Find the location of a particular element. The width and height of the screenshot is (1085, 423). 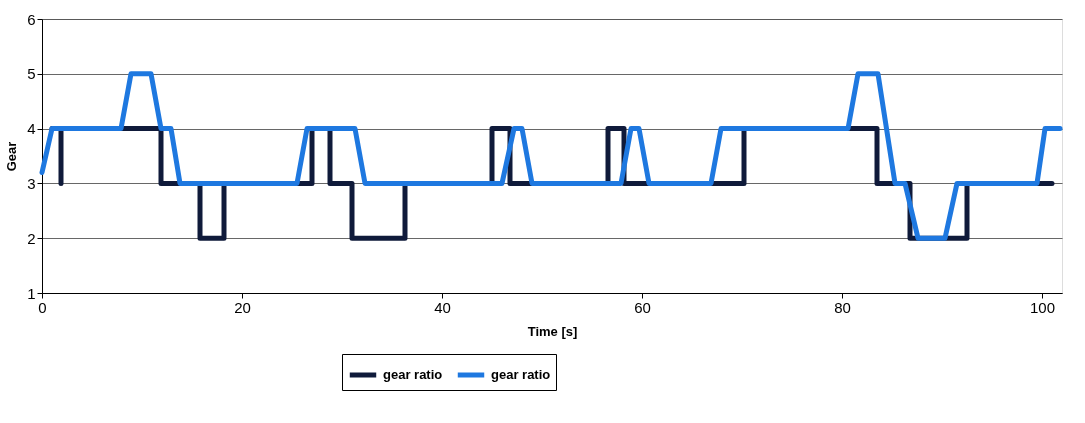

x-tick-label: 100 is located at coordinates (1042, 307).